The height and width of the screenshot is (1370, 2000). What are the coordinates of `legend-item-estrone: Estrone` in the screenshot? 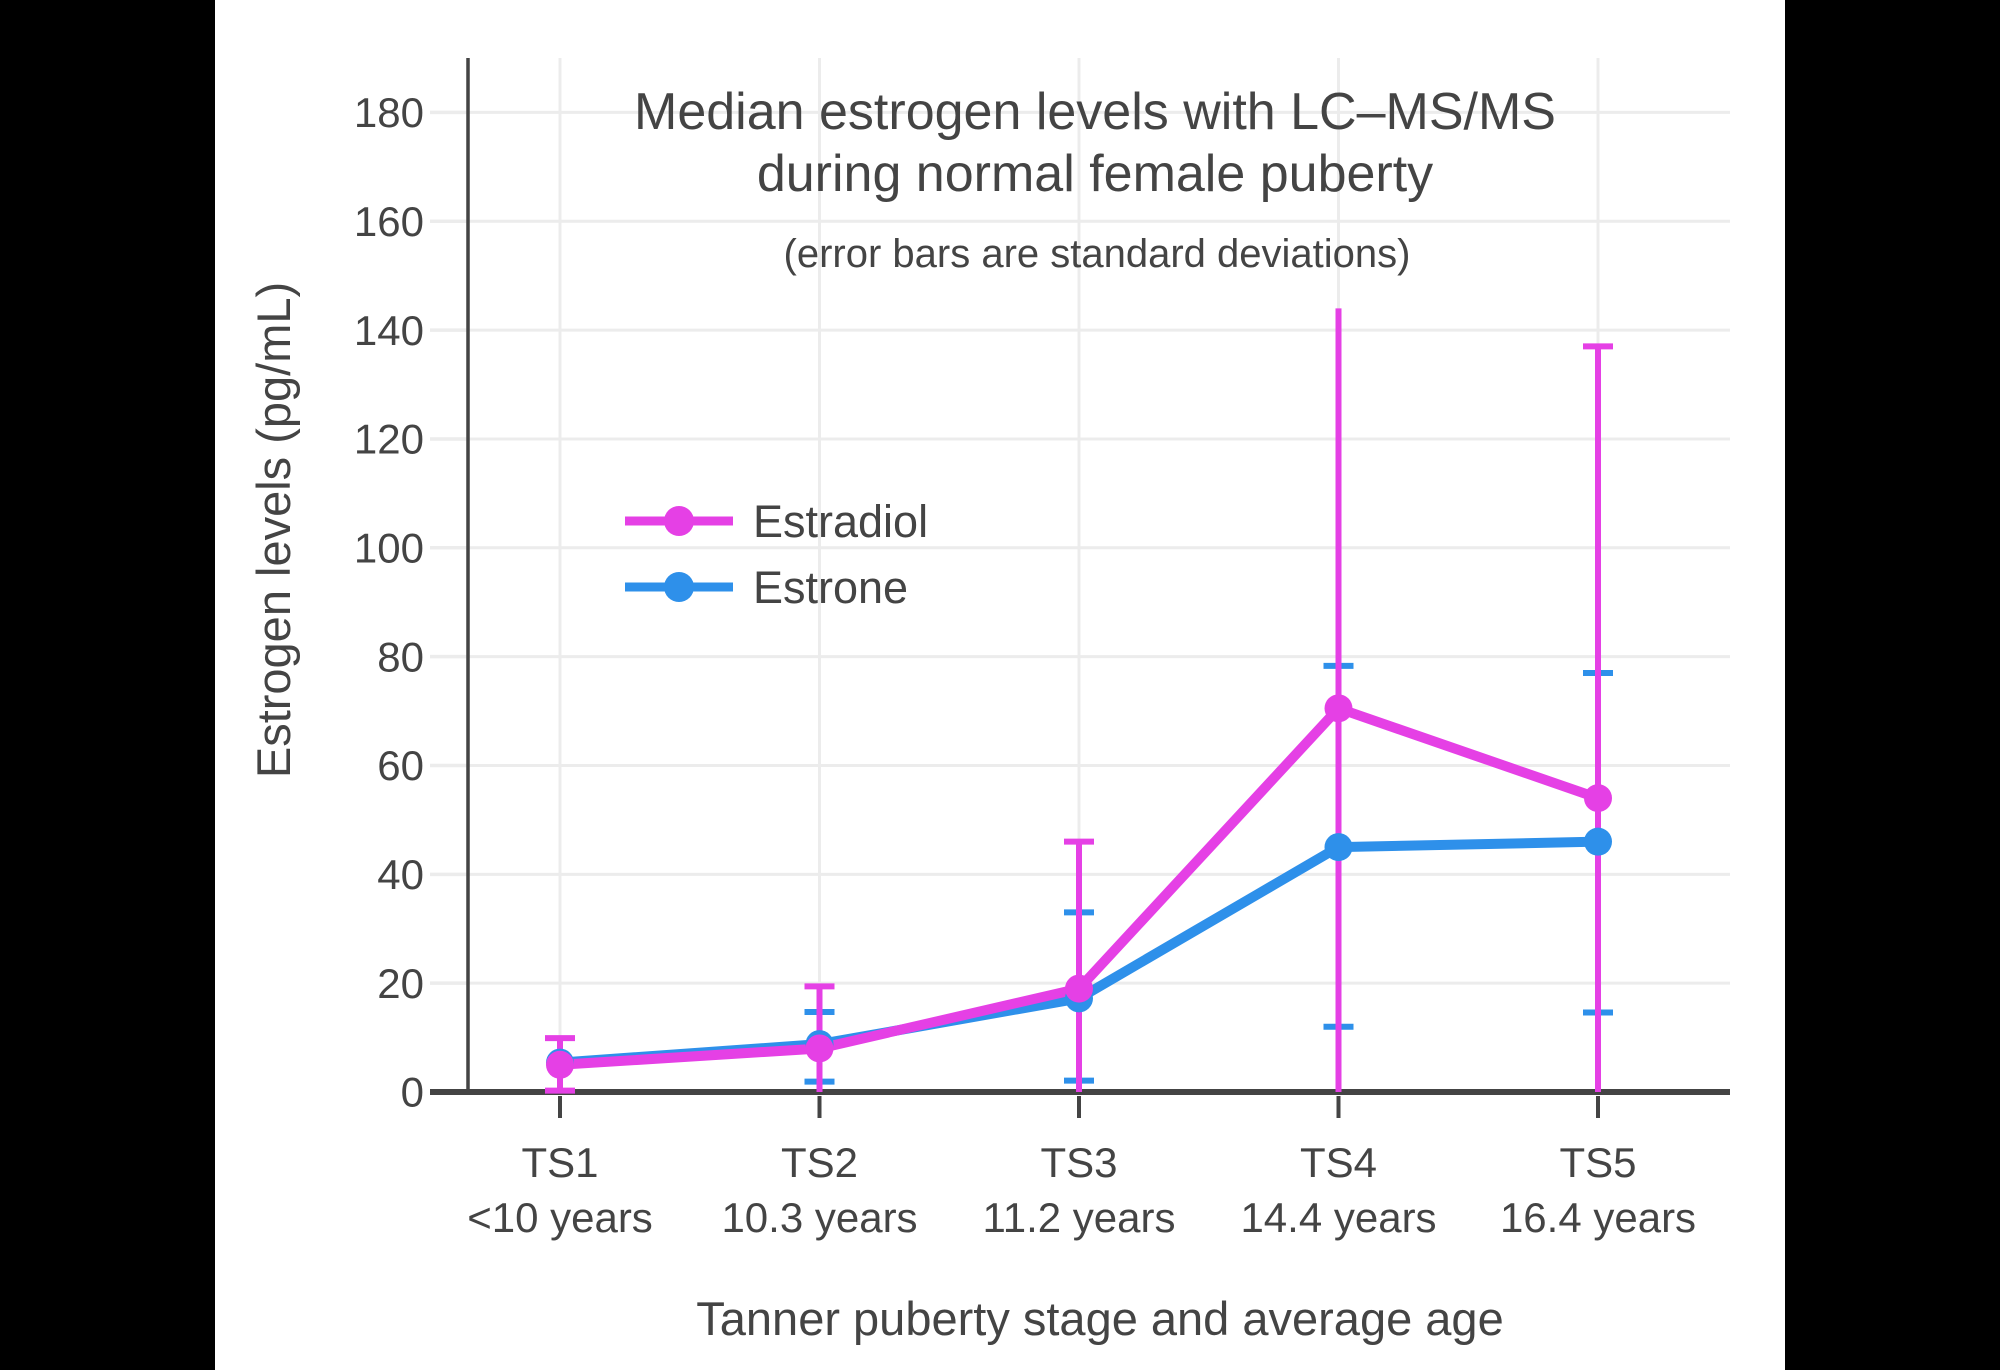 It's located at (766, 587).